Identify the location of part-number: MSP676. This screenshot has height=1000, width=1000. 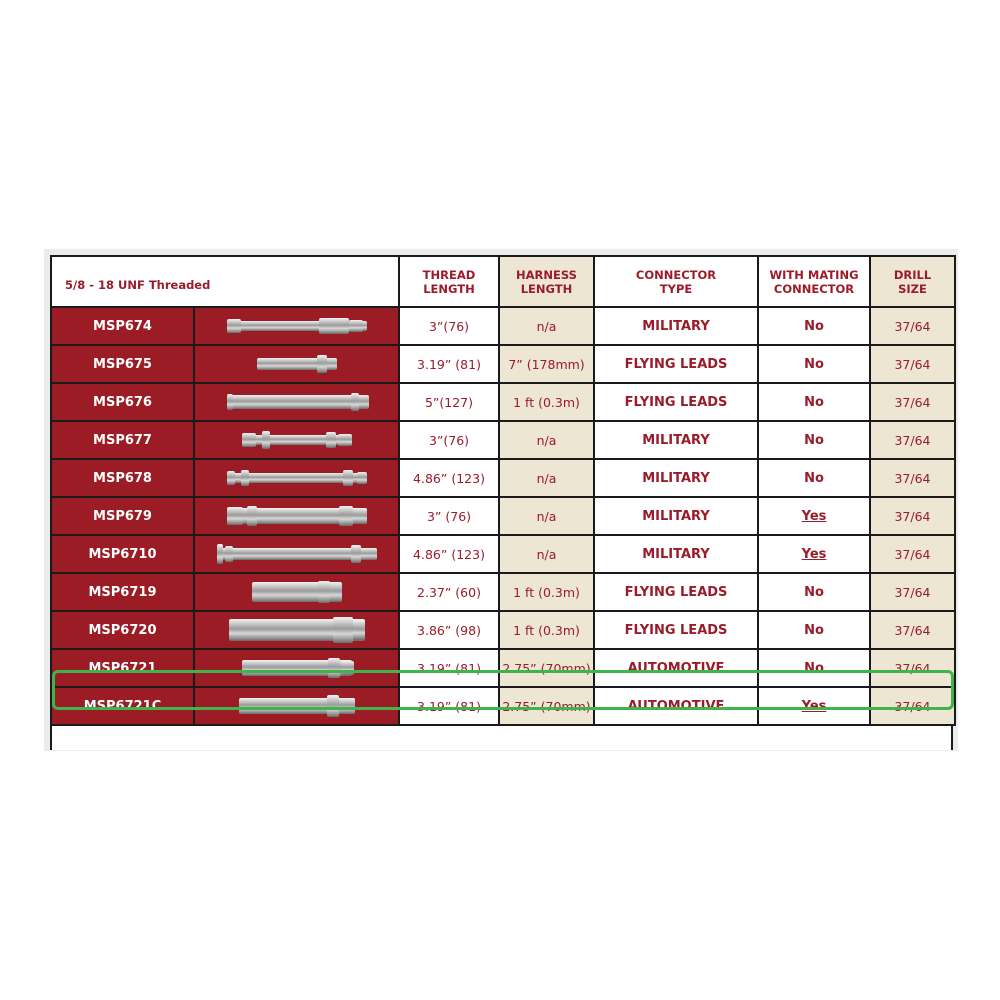
(122, 402).